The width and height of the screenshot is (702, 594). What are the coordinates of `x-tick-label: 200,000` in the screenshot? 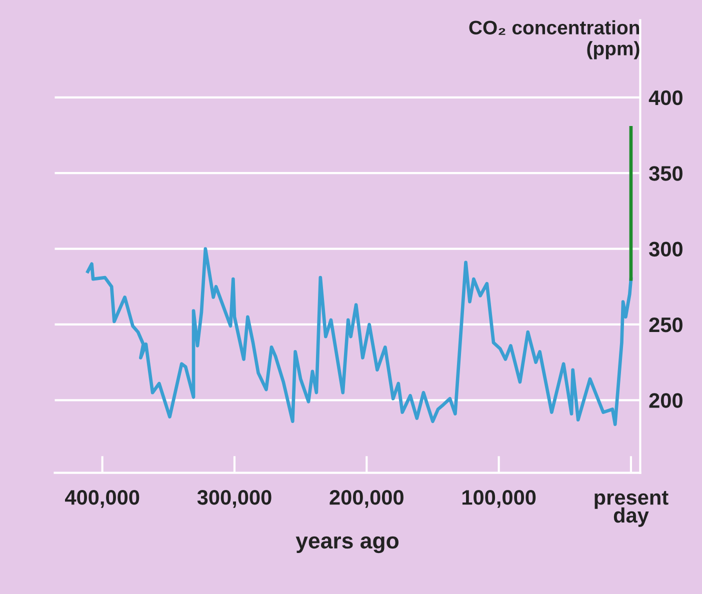 It's located at (367, 499).